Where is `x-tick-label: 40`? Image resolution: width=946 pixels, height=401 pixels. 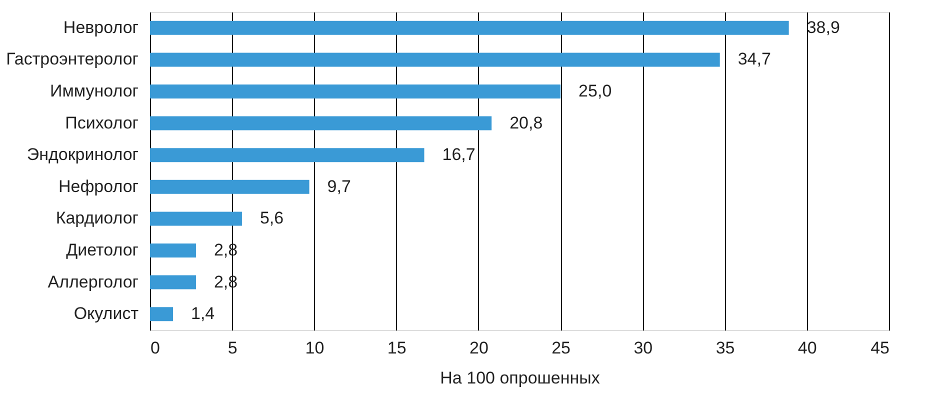
x-tick-label: 40 is located at coordinates (807, 348).